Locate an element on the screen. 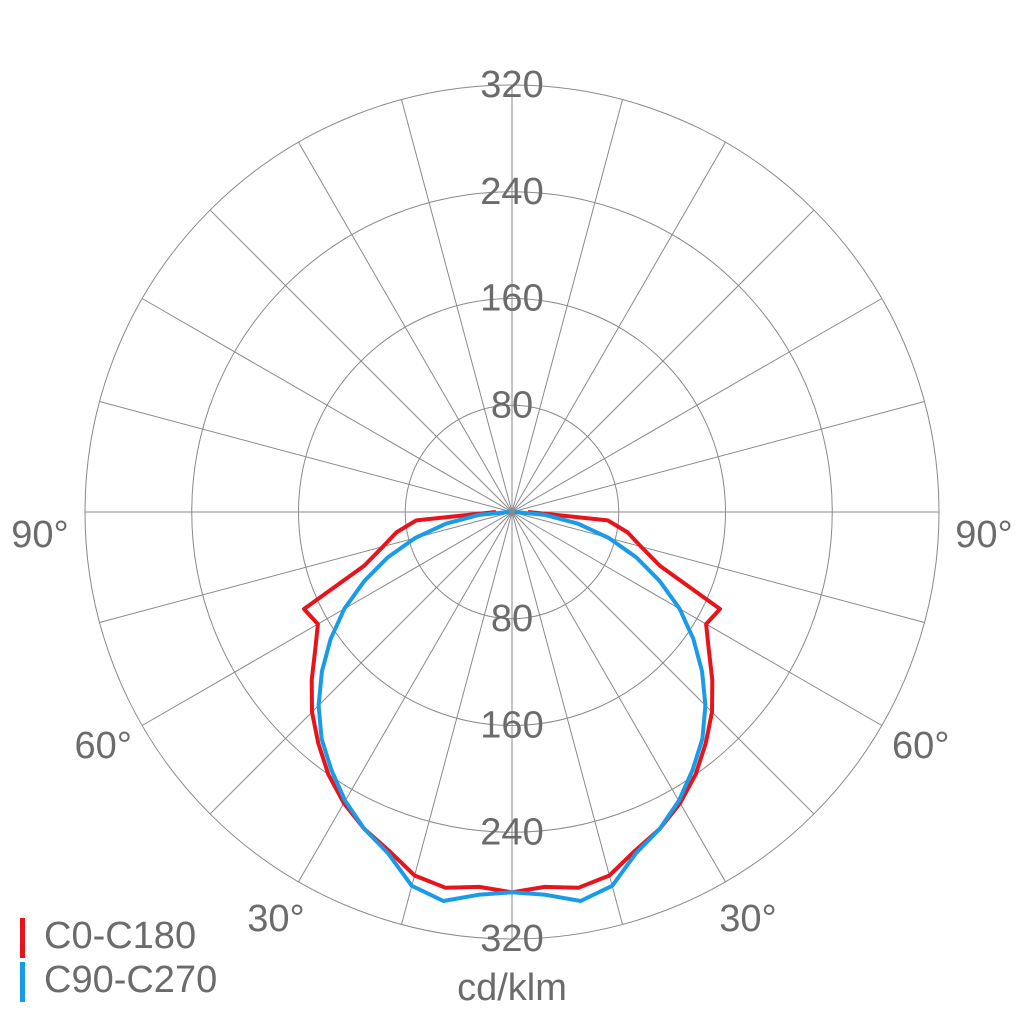 This screenshot has width=1024, height=1024. unit-label: cd/klm is located at coordinates (512, 988).